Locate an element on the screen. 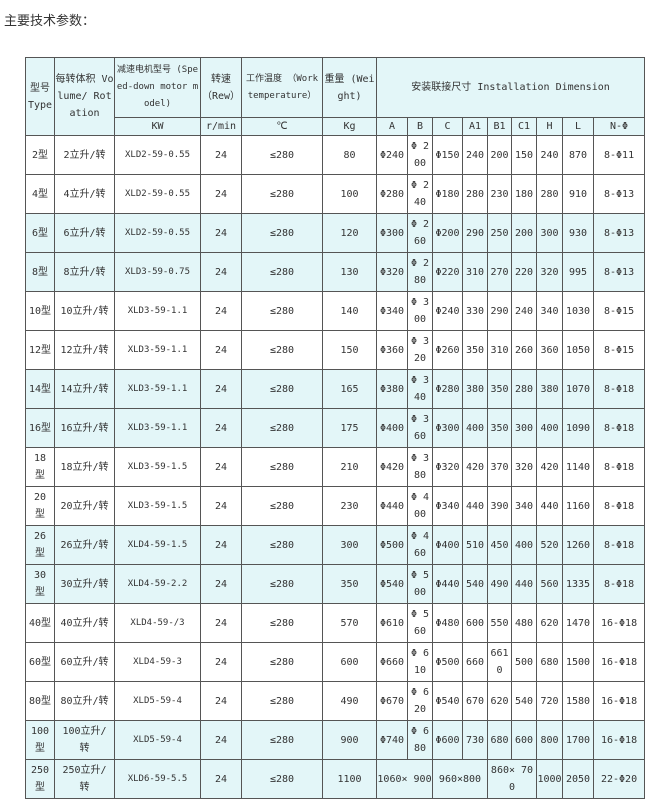 The width and height of the screenshot is (653, 802). table-cell: Φ540 is located at coordinates (447, 701).